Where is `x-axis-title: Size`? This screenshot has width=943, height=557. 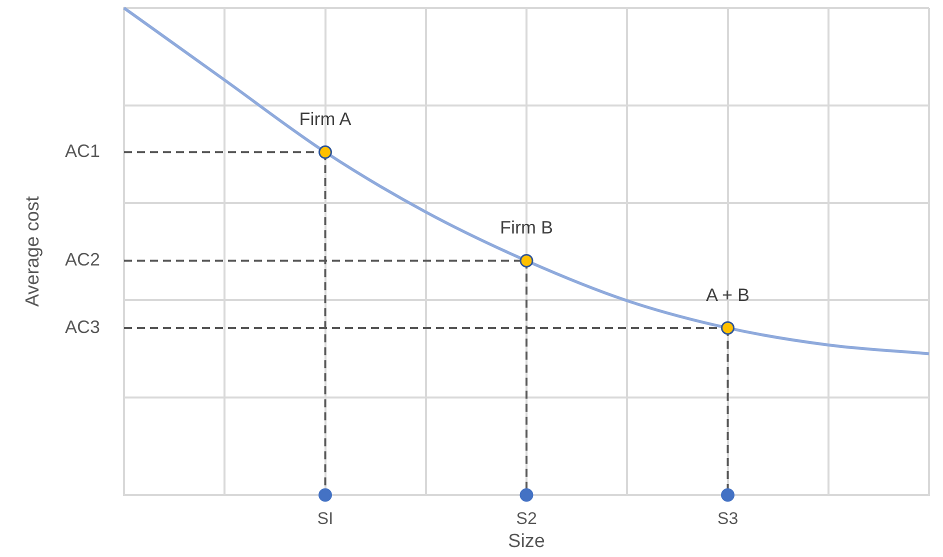 x-axis-title: Size is located at coordinates (526, 541).